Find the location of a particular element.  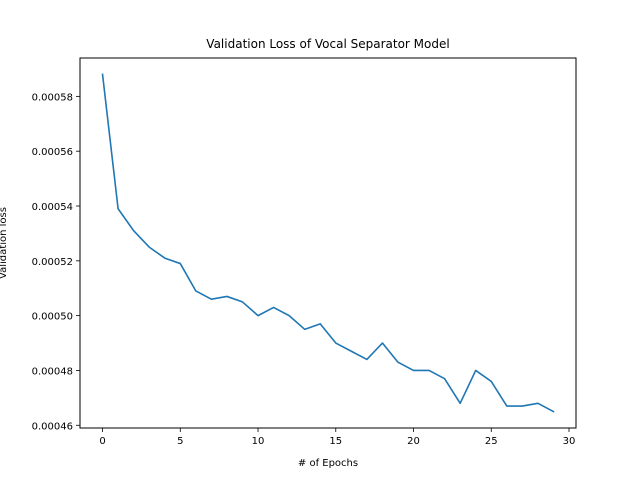

x-tick-label: 30 is located at coordinates (569, 441).